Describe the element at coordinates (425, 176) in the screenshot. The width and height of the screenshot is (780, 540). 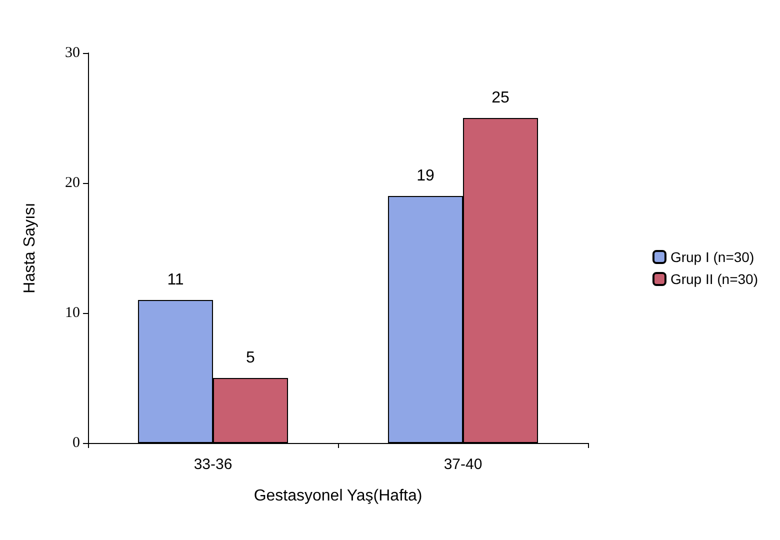
I see `data-label: 19` at that location.